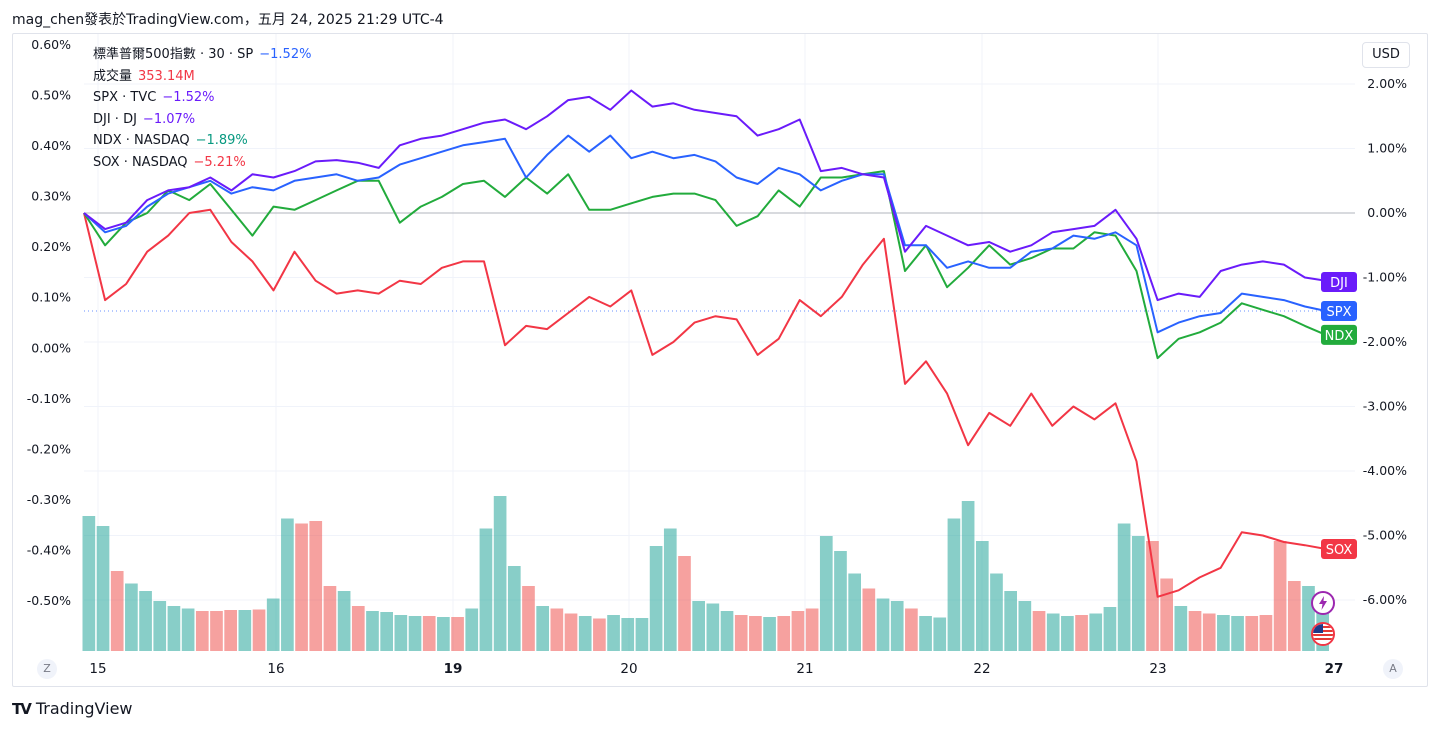  I want to click on right-axis-tick-label: -6.00%, so click(1385, 599).